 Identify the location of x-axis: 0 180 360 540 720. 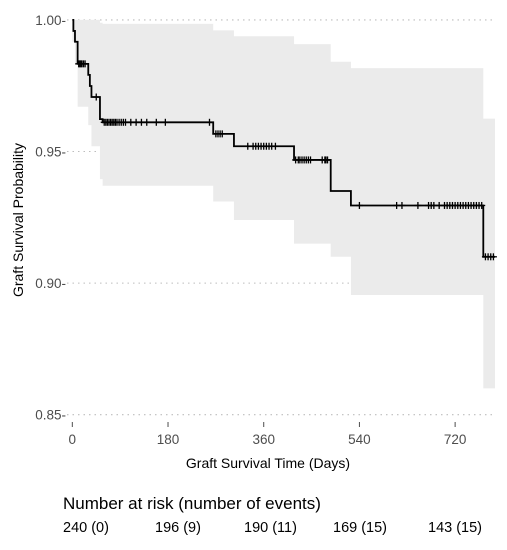
(268, 434).